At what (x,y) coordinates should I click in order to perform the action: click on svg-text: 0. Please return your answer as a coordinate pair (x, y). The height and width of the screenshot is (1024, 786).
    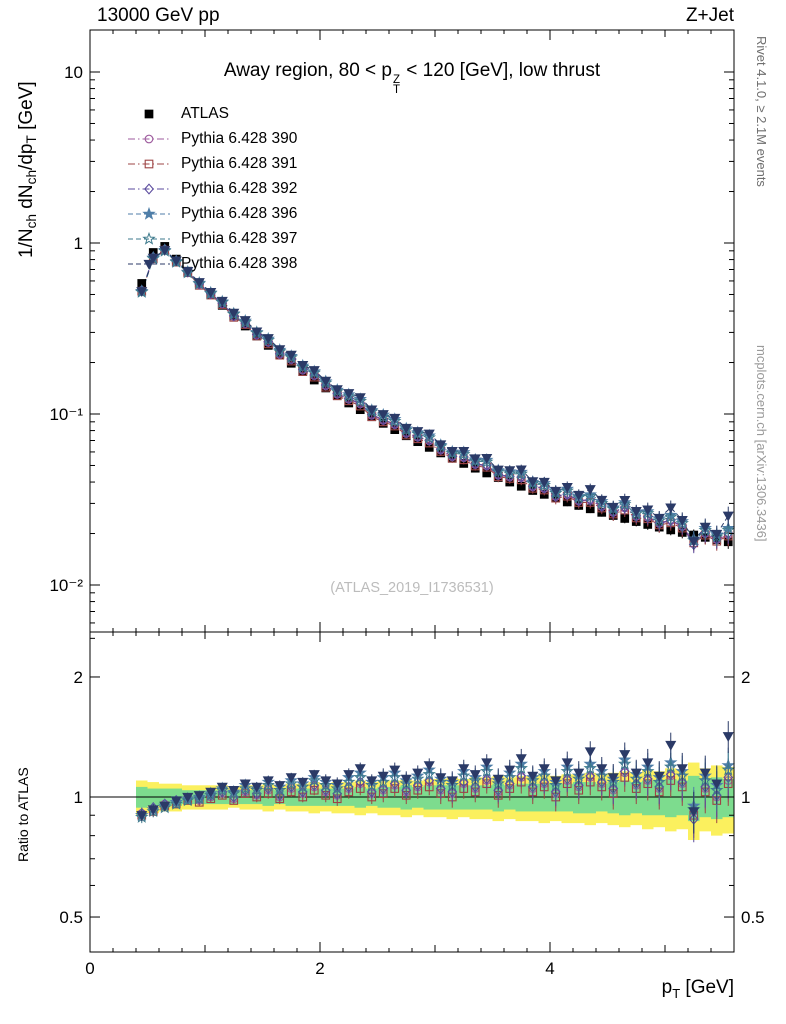
    Looking at the image, I should click on (89, 968).